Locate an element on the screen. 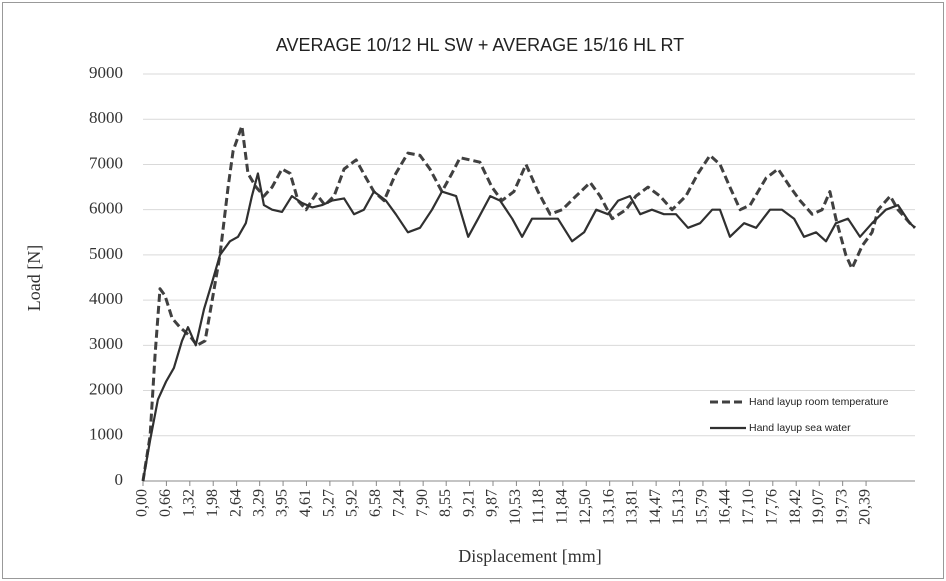 This screenshot has width=946, height=581. x-tick-label: 9,21 is located at coordinates (468, 503).